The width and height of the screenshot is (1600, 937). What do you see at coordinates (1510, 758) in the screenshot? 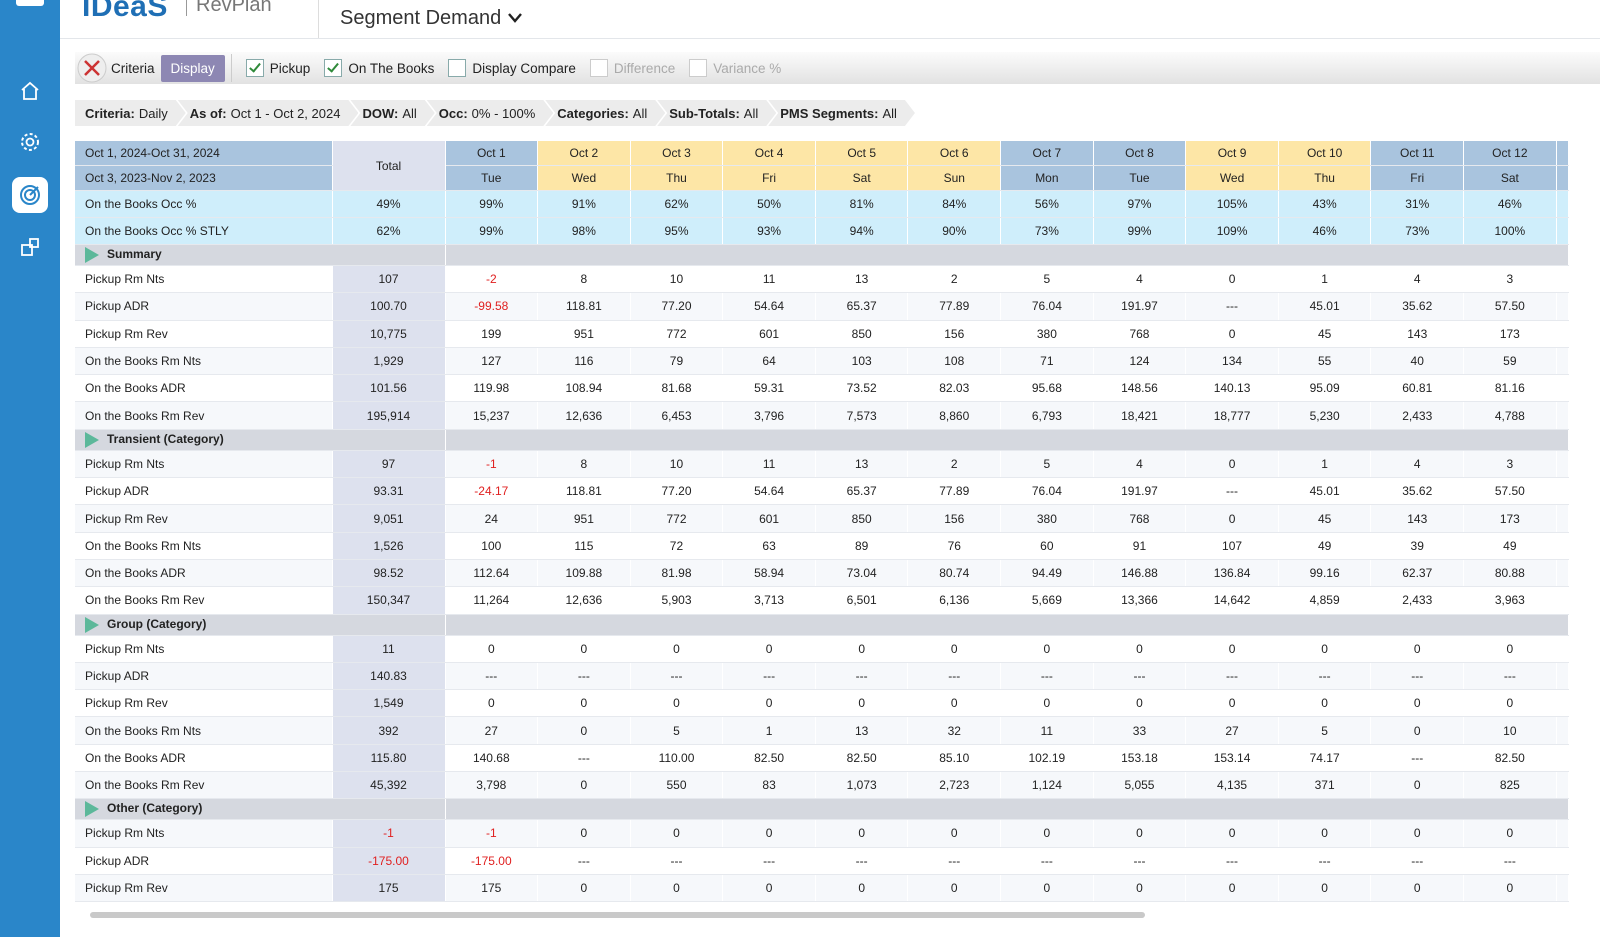
I see `value-cell: 82.50` at bounding box center [1510, 758].